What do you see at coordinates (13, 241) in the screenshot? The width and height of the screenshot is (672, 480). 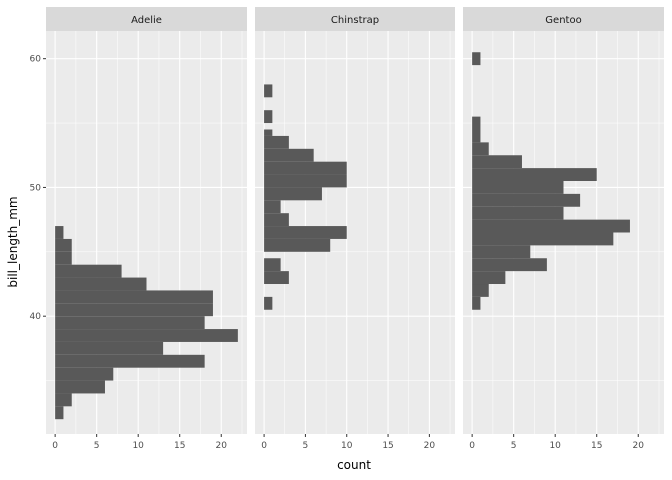 I see `y-axis-title: bill_length_mm` at bounding box center [13, 241].